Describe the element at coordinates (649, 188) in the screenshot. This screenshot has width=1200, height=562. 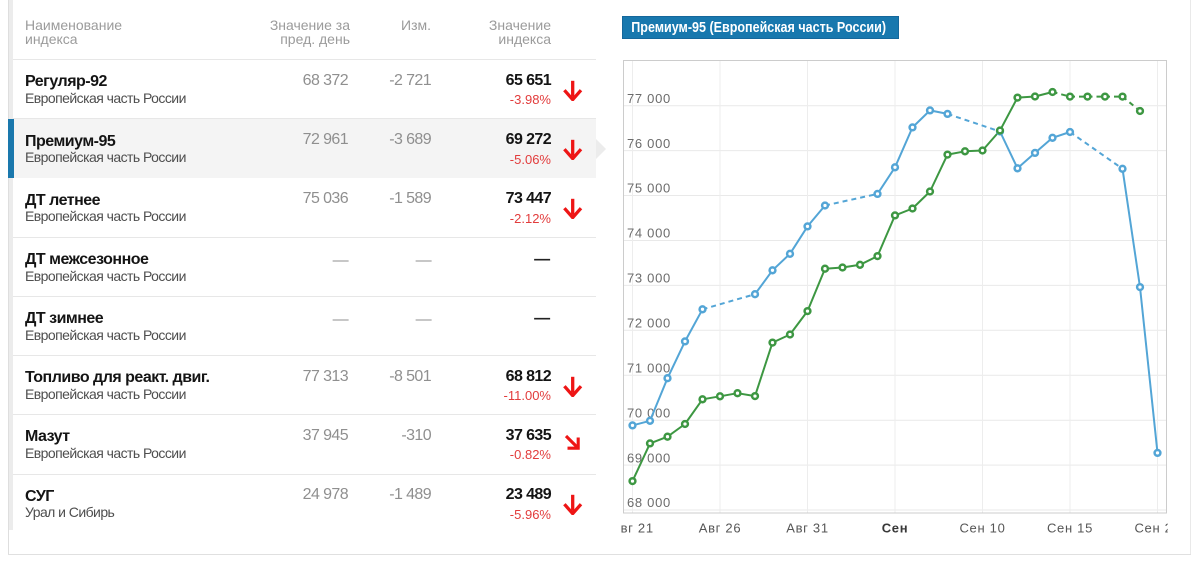
I see `svg-text: 75 000` at that location.